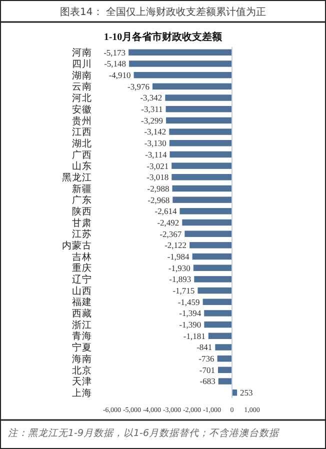 The height and width of the screenshot is (449, 326). What do you see at coordinates (82, 200) in the screenshot?
I see `y-tick-label: 广东` at bounding box center [82, 200].